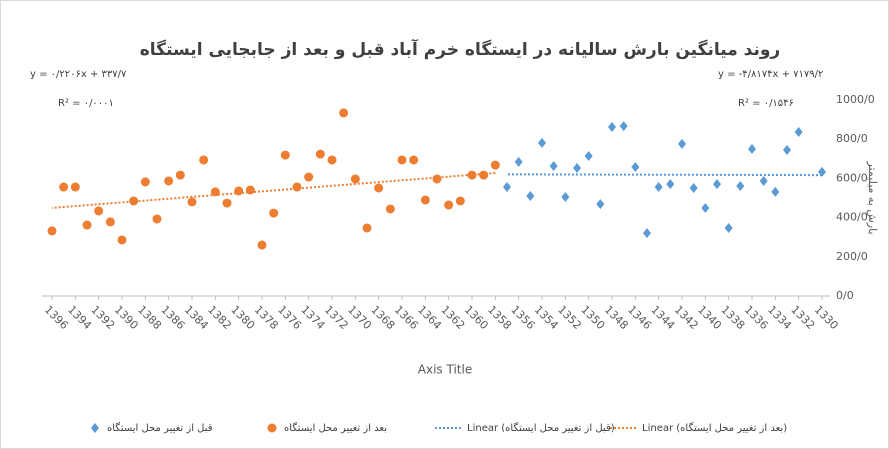 The image size is (889, 449). I want to click on y-tick-label: 200/0, so click(852, 256).